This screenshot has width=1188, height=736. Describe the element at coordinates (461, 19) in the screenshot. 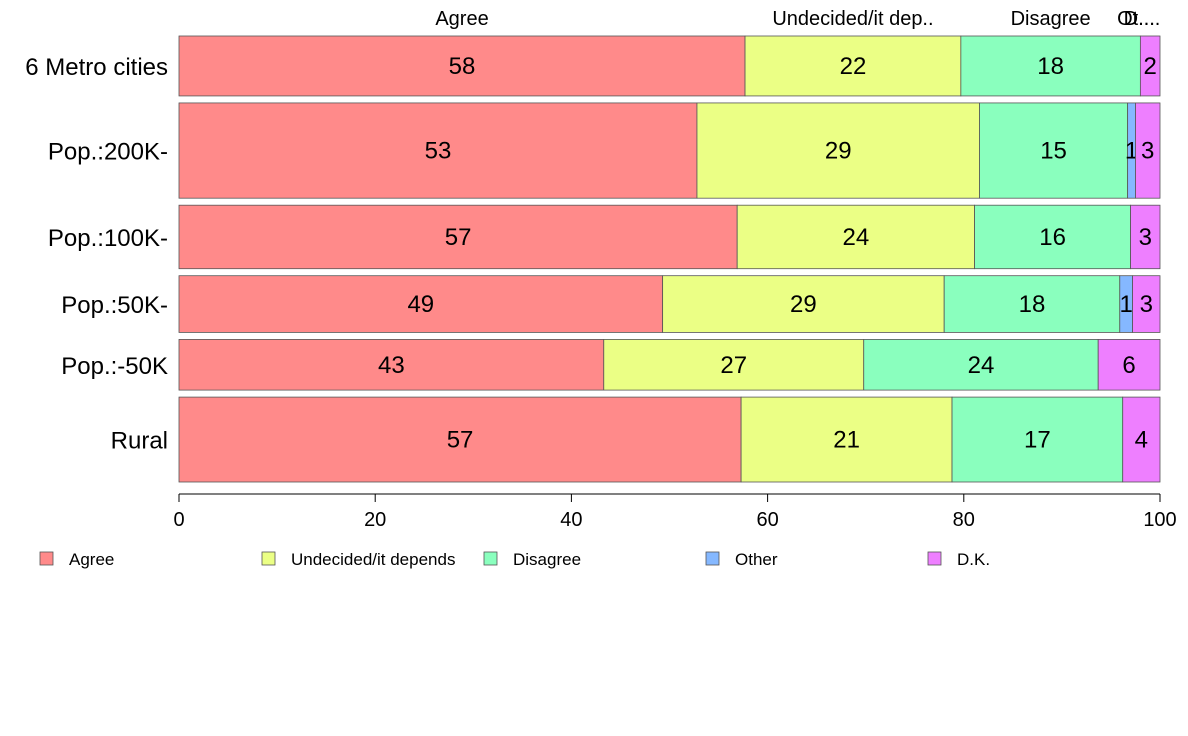

I see `top-label-agree: Agree` at that location.